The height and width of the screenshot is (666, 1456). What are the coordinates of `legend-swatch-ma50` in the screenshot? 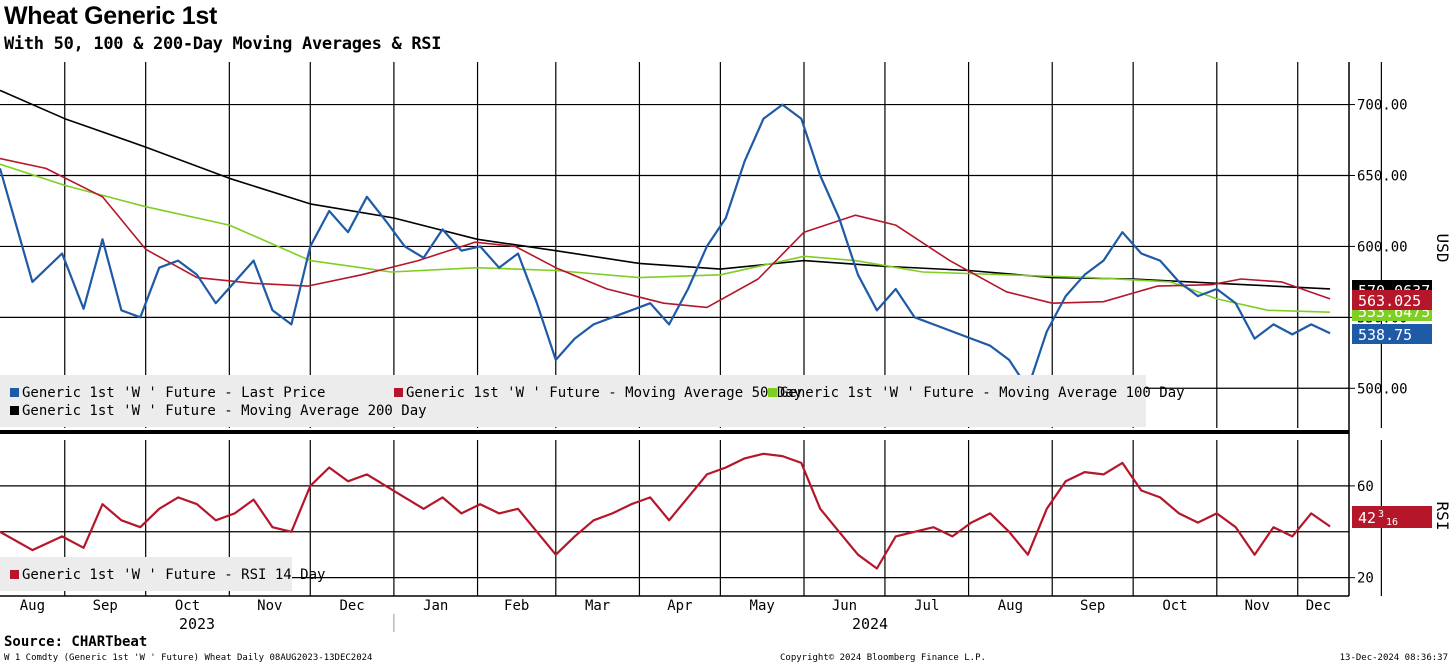 It's located at (398, 392).